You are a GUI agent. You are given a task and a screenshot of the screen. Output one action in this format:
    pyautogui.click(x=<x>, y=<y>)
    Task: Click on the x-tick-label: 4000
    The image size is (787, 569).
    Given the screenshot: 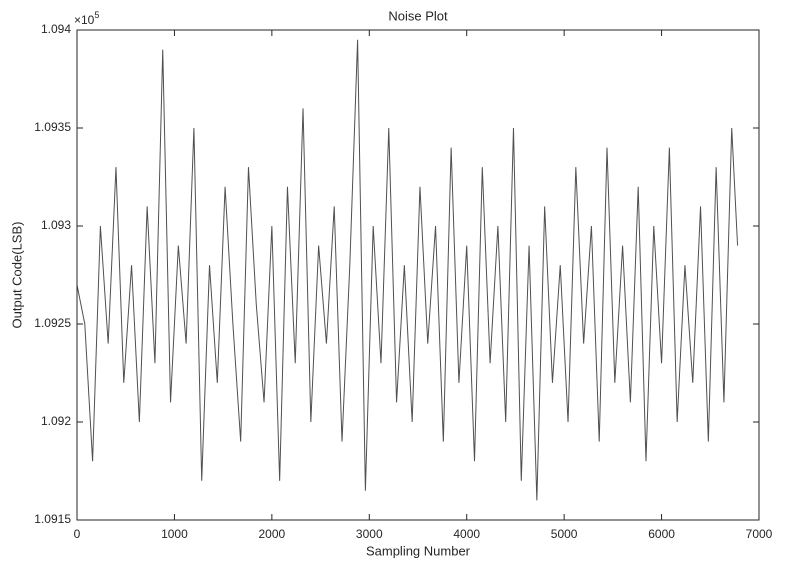 What is the action you would take?
    pyautogui.click(x=466, y=534)
    